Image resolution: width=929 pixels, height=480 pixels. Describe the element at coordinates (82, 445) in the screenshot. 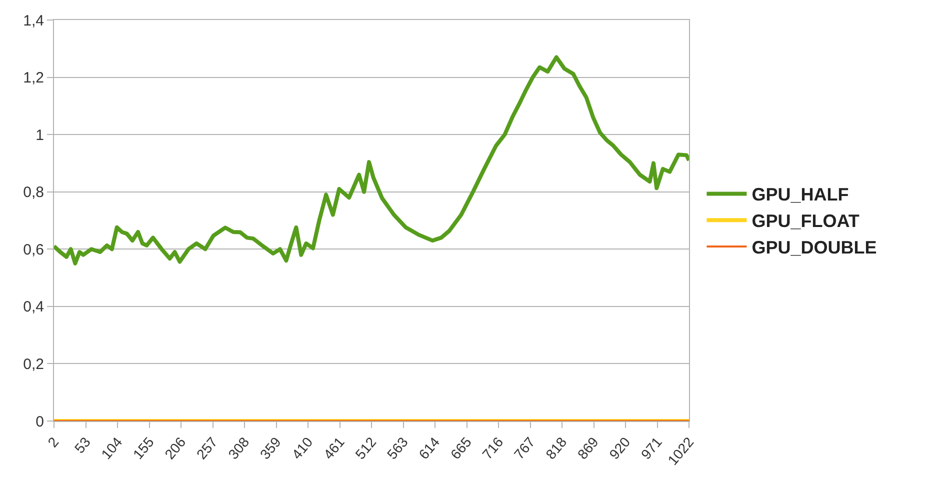

I see `x-tick-label: 53` at that location.